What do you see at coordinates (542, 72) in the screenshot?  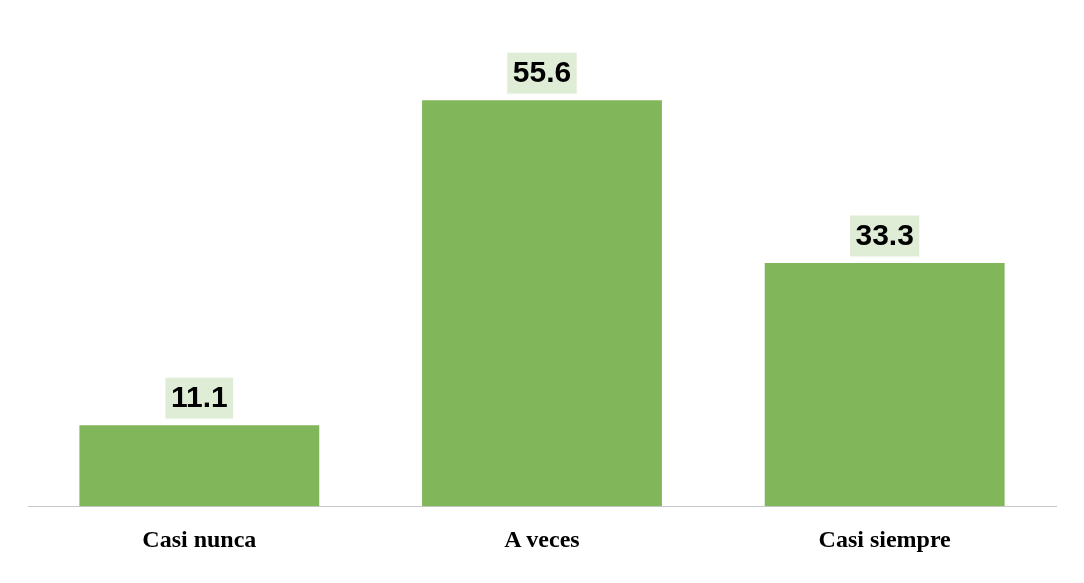 I see `data-label: 55.6` at bounding box center [542, 72].